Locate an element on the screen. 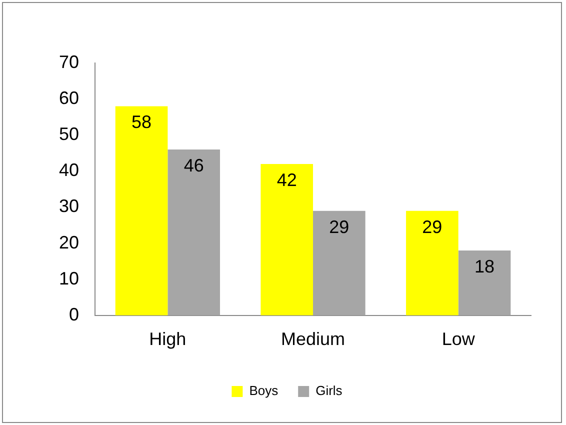 This screenshot has width=566, height=425. y-tick-label: 70 is located at coordinates (69, 62).